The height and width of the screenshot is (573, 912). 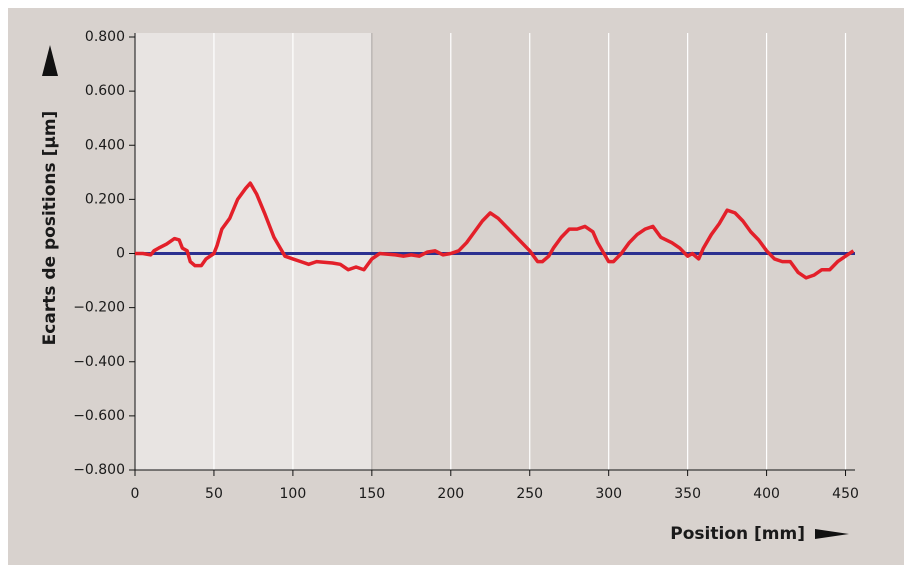 What do you see at coordinates (120, 254) in the screenshot?
I see `y-tick-label: 0` at bounding box center [120, 254].